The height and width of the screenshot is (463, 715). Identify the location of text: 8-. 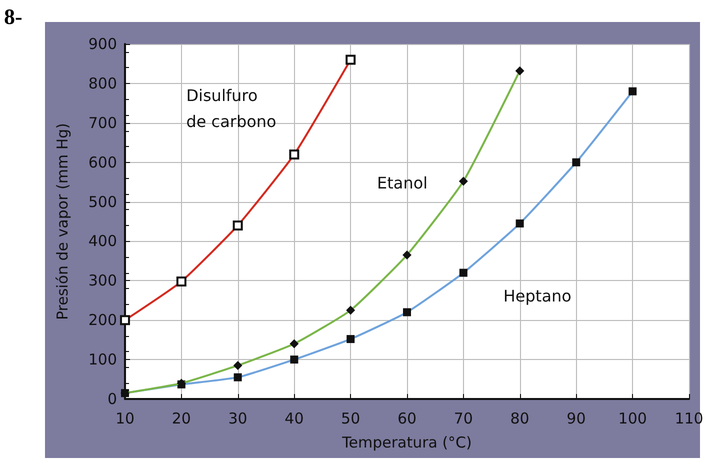
(13, 17).